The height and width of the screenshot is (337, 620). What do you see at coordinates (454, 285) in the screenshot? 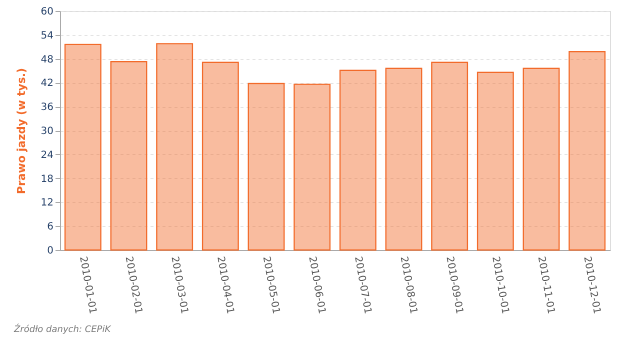
I see `x-tick-label: 2010-09-01` at bounding box center [454, 285].